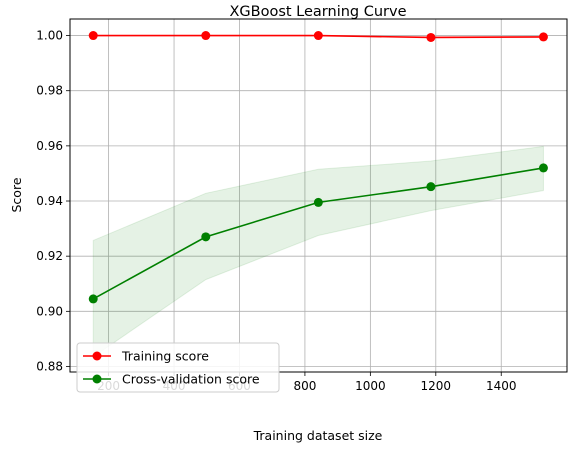 The height and width of the screenshot is (453, 576). Describe the element at coordinates (49, 256) in the screenshot. I see `y-tick-label: 0.92` at that location.